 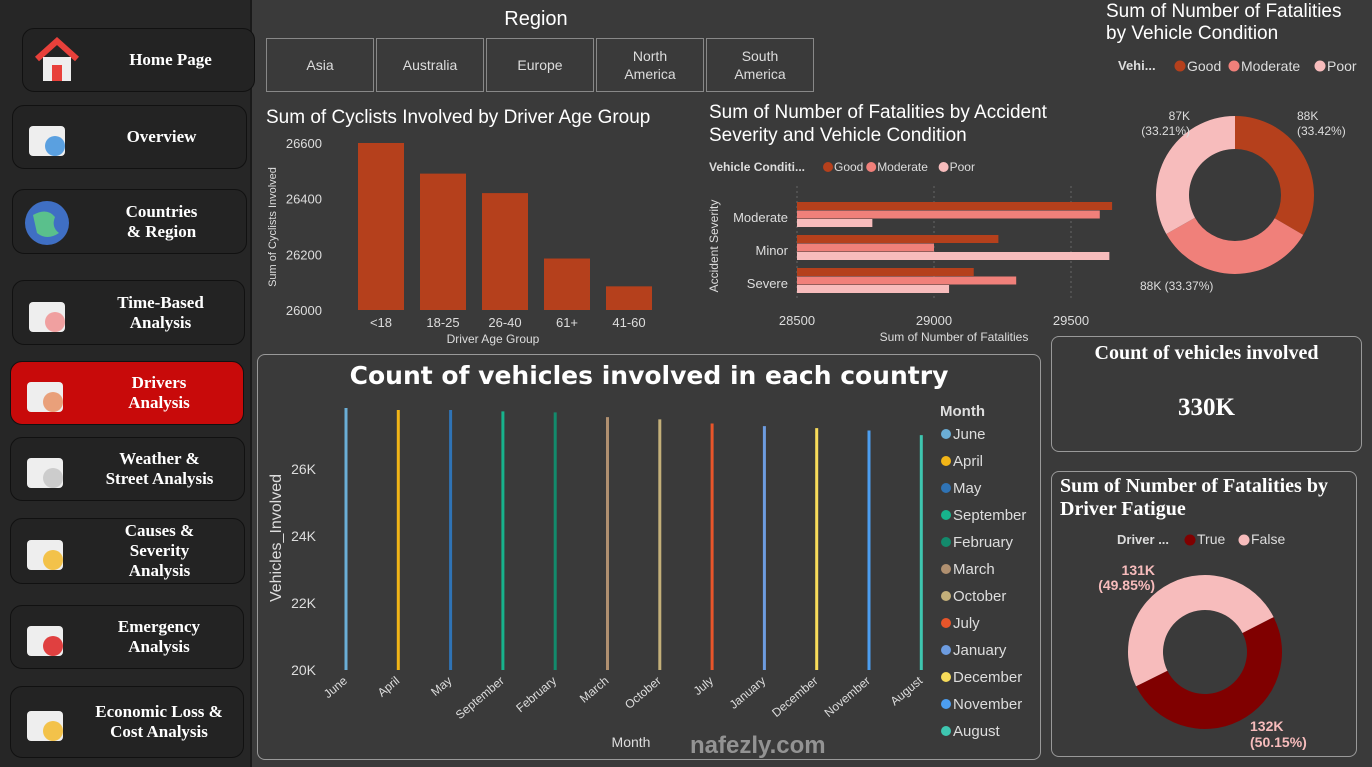 What do you see at coordinates (127, 393) in the screenshot?
I see `sidebar-item-drivers: Drivers Analysis` at bounding box center [127, 393].